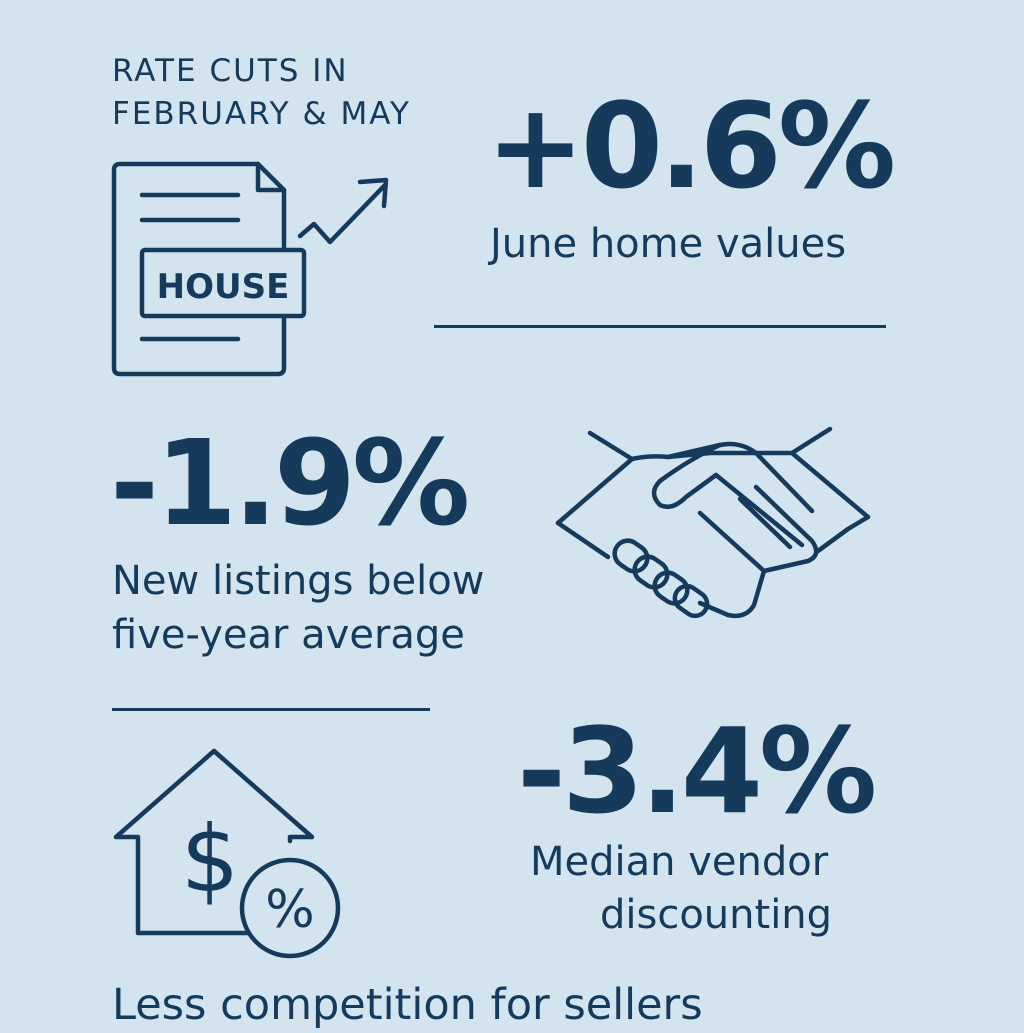 The width and height of the screenshot is (1024, 1033). Describe the element at coordinates (290, 483) in the screenshot. I see `stat-value-new-listings: -1.9%` at that location.